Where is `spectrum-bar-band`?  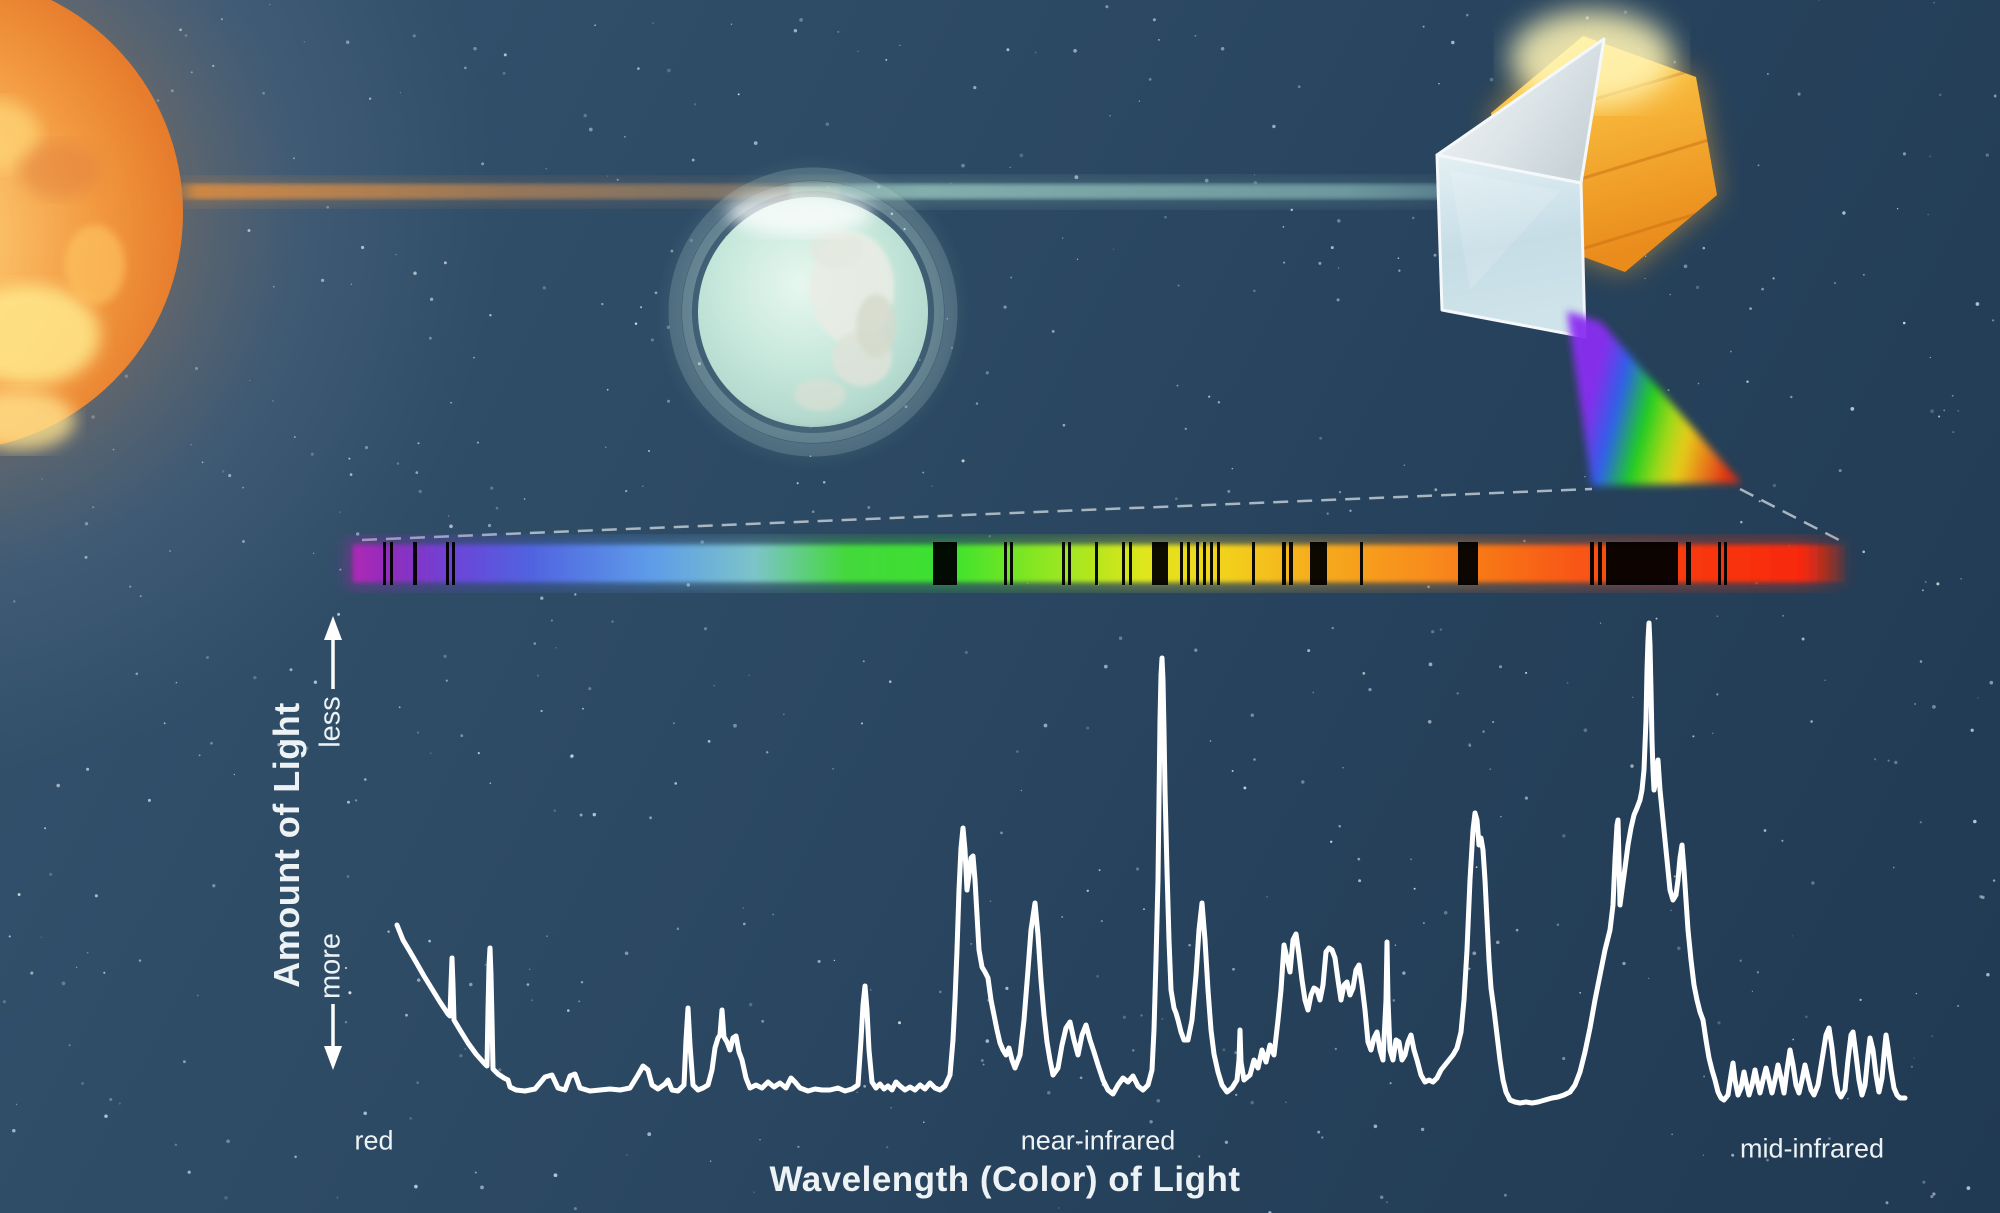 spectrum-bar-band is located at coordinates (1099, 563).